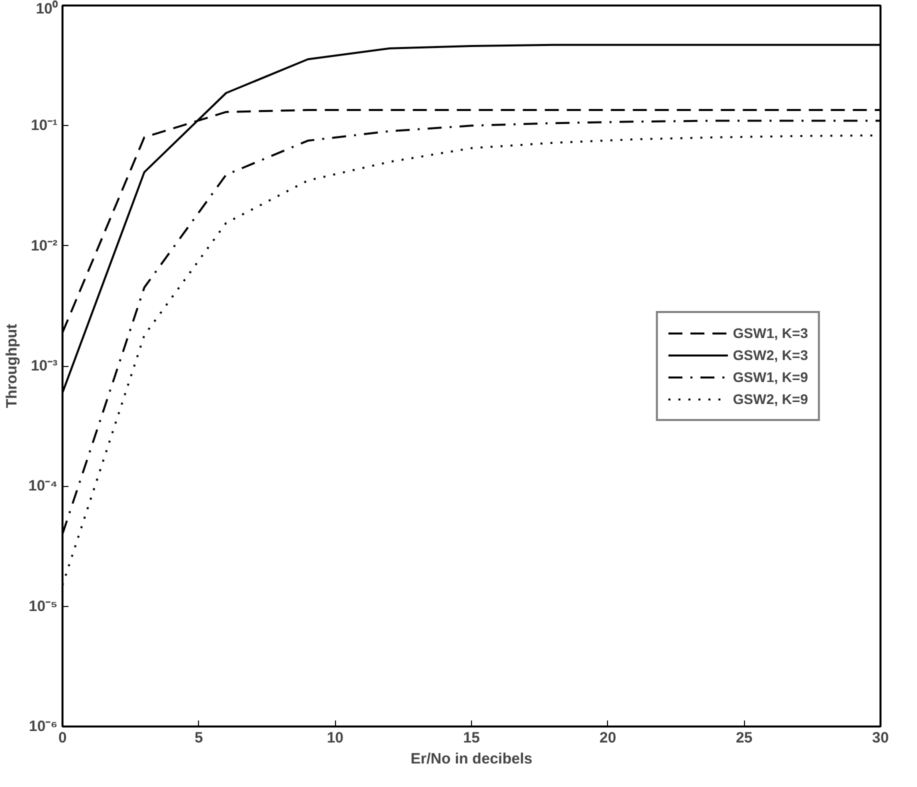 This screenshot has width=917, height=787. Describe the element at coordinates (335, 738) in the screenshot. I see `x-tick-label: 10` at that location.